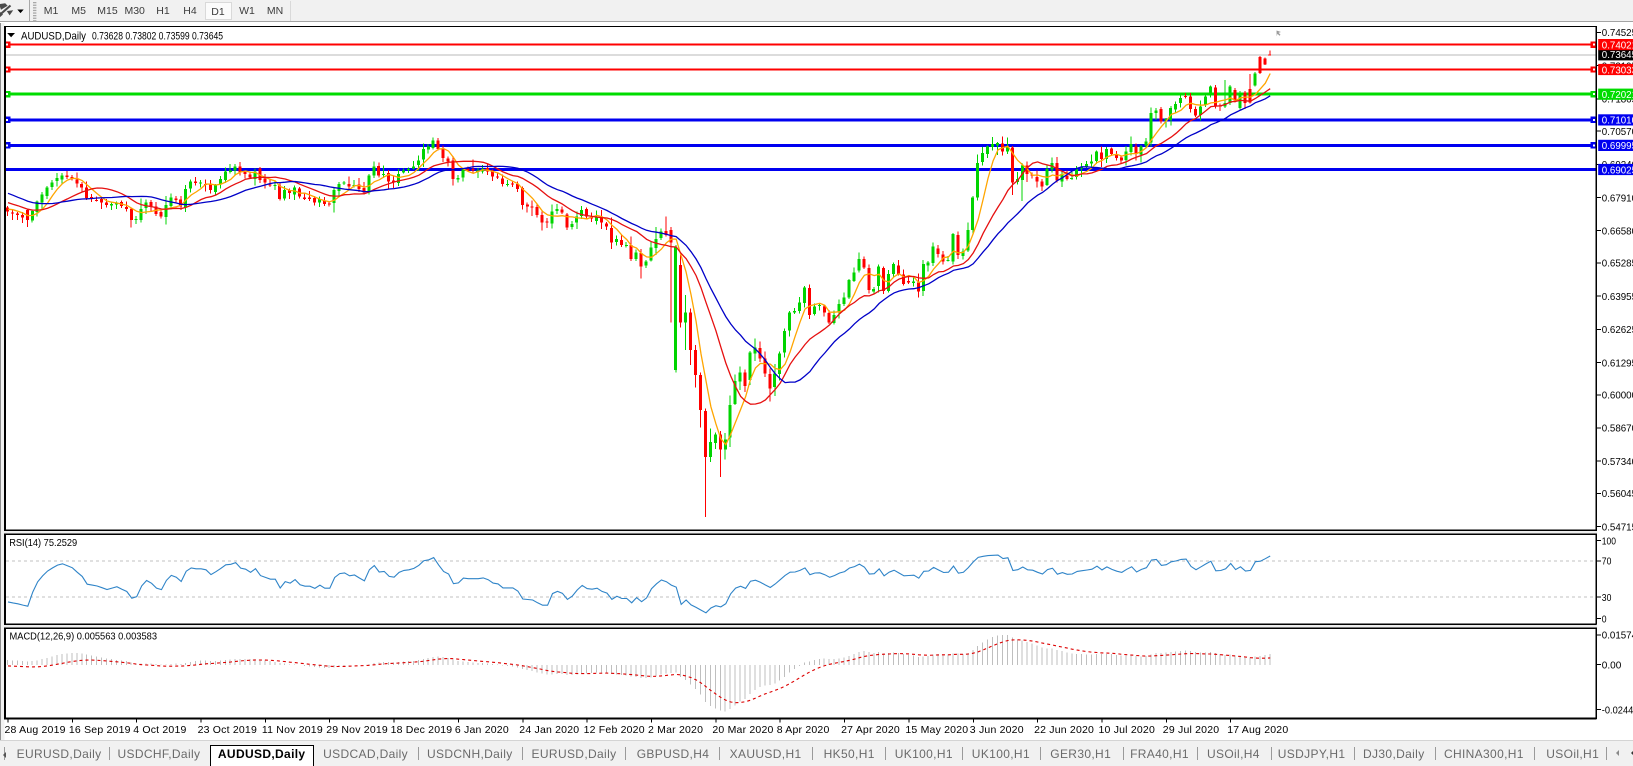 This screenshot has width=1633, height=766. I want to click on svg-text: 0.74021, so click(1617, 45).